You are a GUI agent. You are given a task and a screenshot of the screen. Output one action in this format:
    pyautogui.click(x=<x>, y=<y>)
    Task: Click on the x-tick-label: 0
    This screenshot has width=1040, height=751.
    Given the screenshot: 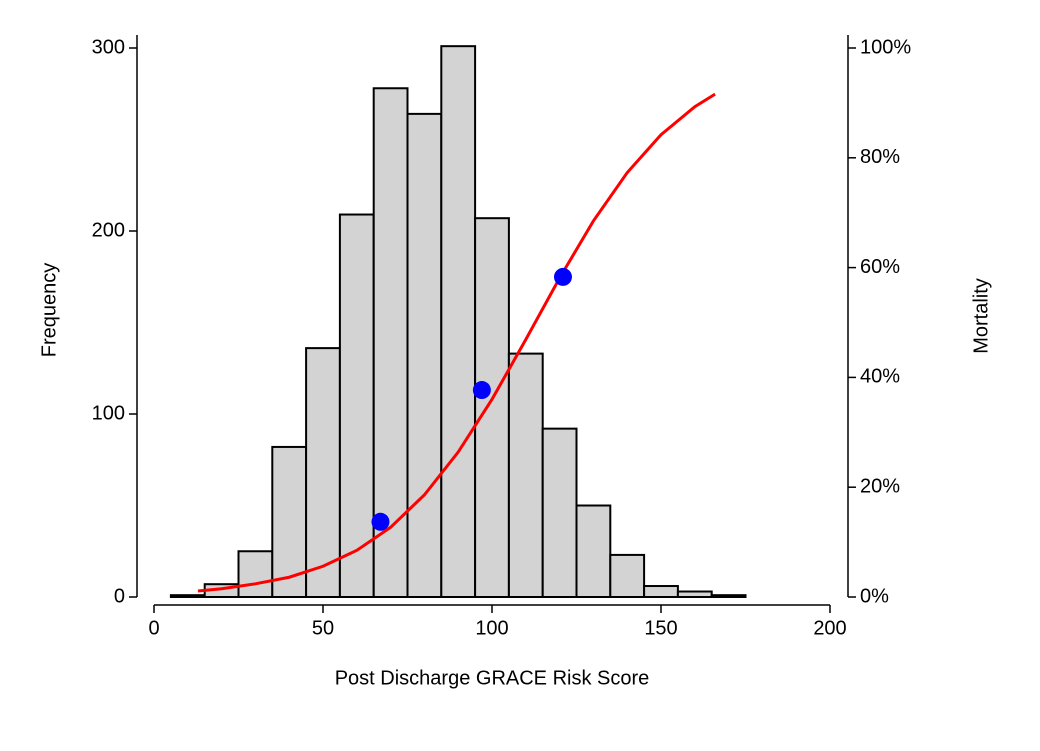 What is the action you would take?
    pyautogui.click(x=153, y=628)
    